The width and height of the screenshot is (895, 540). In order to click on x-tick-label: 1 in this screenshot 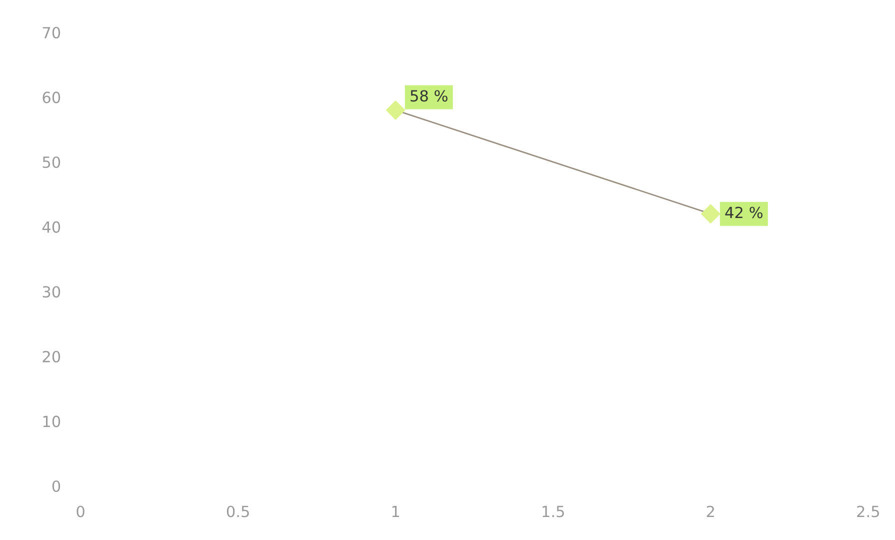, I will do `click(396, 512)`.